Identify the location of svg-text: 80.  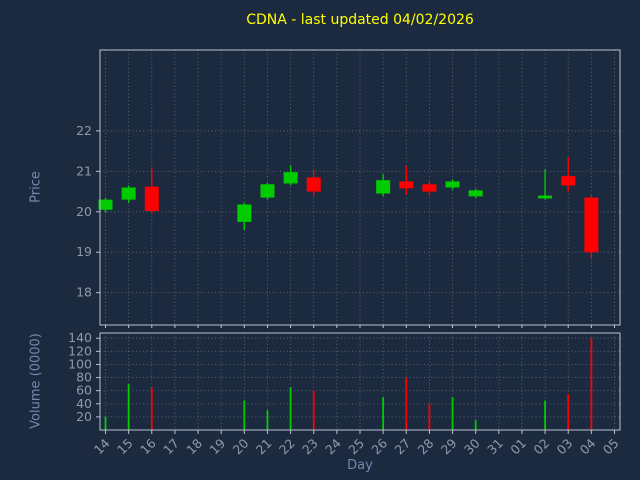
(84, 377).